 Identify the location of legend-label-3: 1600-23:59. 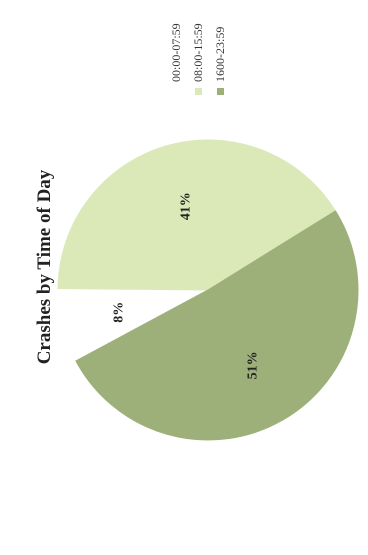
(220, 54).